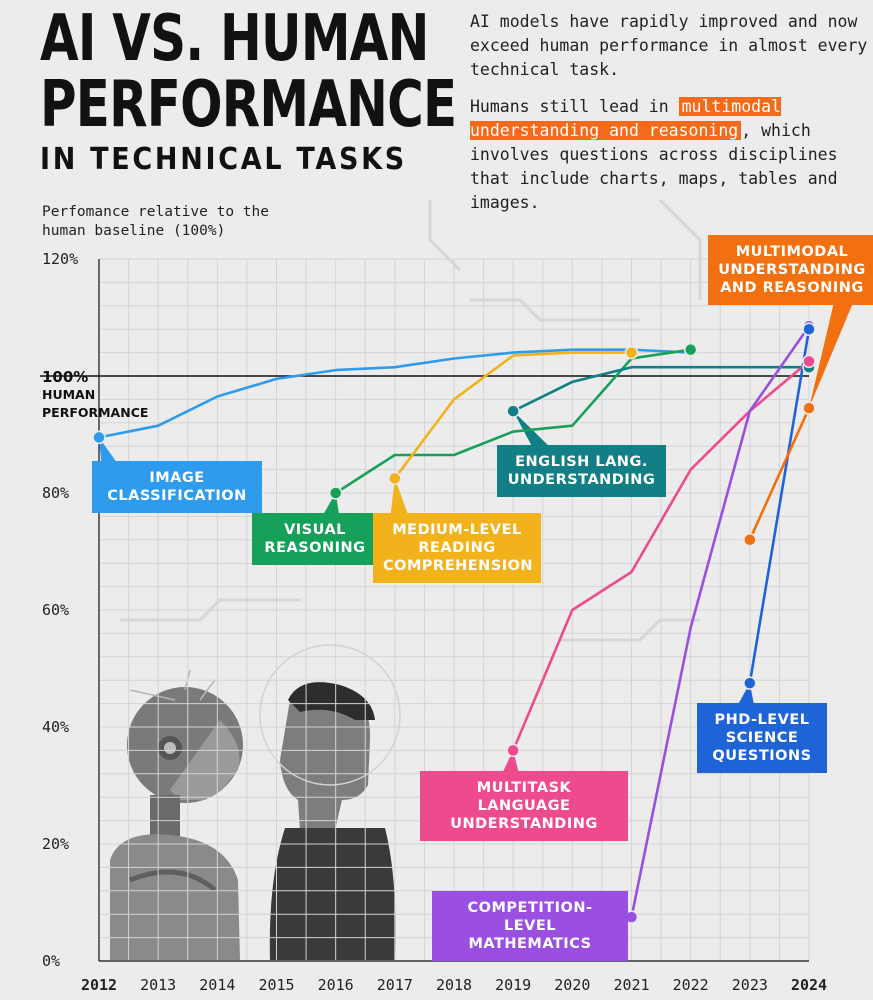 Image resolution: width=873 pixels, height=1000 pixels. I want to click on y-tick-label: 0%, so click(51, 961).